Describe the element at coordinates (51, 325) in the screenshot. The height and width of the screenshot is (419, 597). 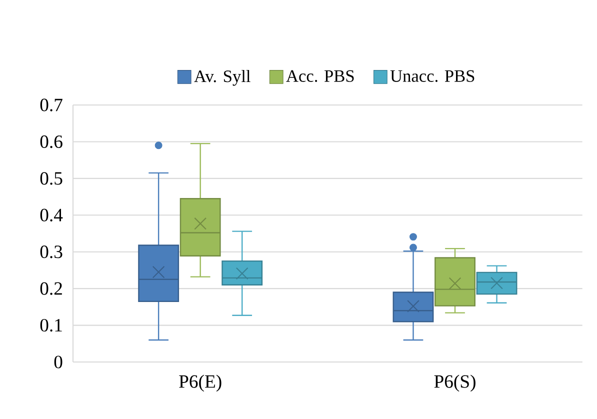
I see `y-tick-label: 0.1` at that location.